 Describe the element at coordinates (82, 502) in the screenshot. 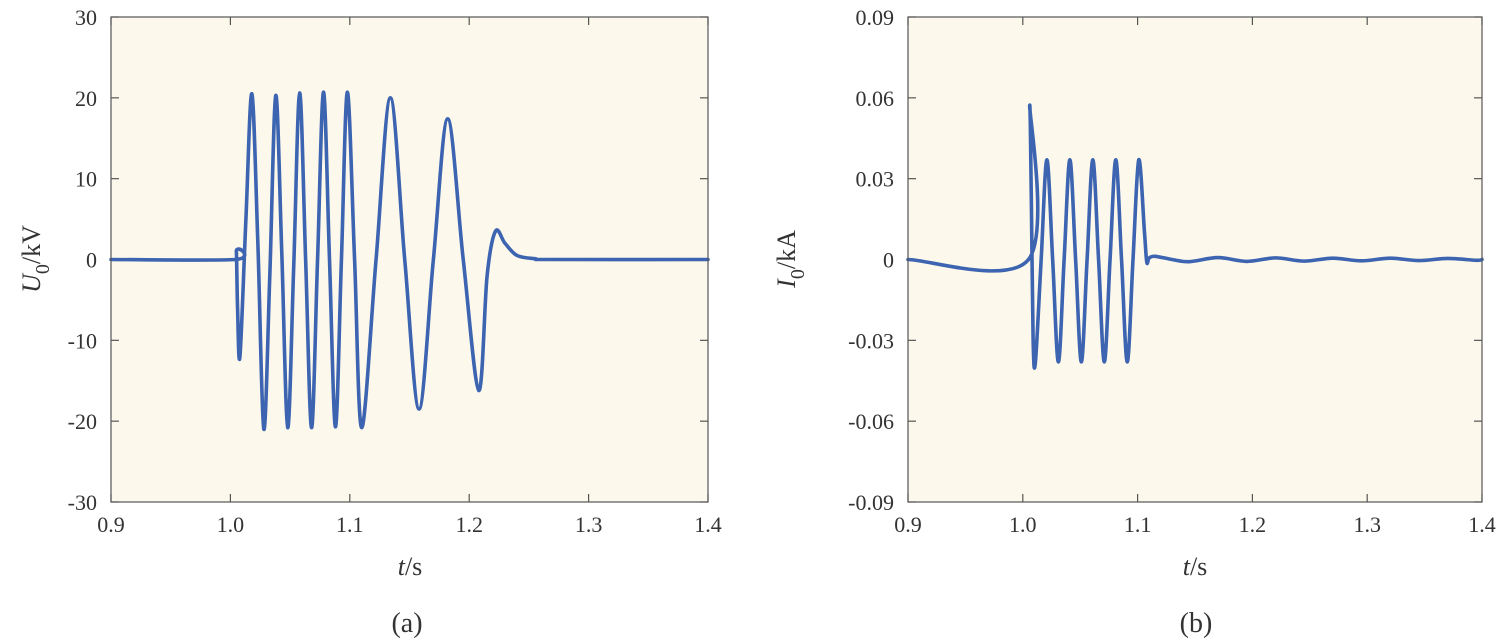

I see `y-tick-label: -30` at that location.